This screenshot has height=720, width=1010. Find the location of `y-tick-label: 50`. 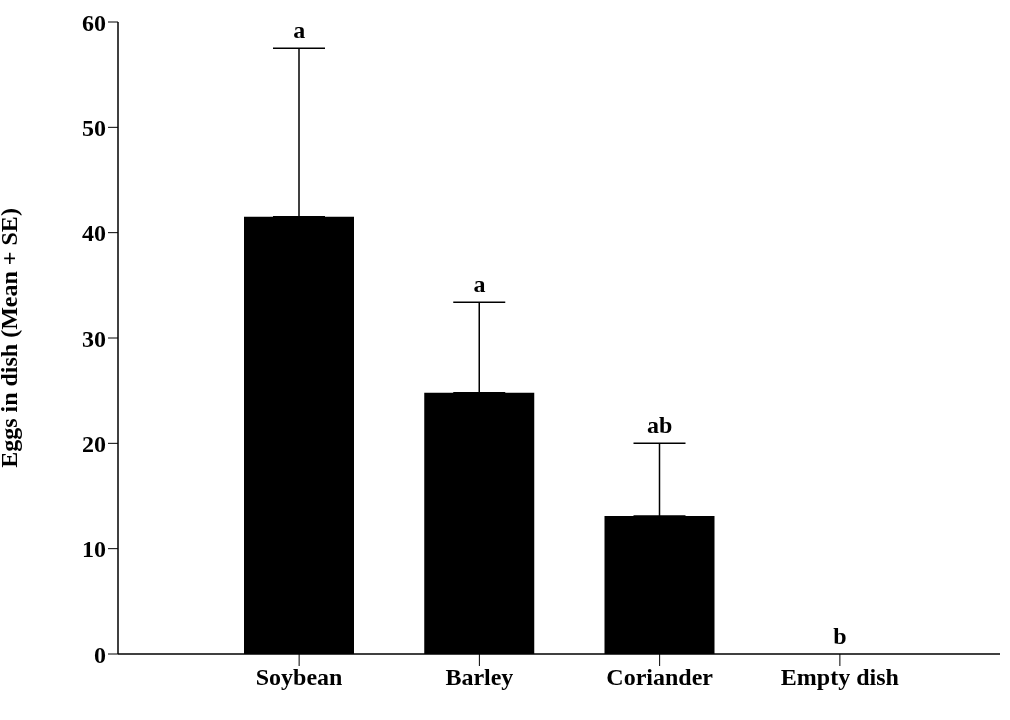

y-tick-label: 50 is located at coordinates (94, 127).